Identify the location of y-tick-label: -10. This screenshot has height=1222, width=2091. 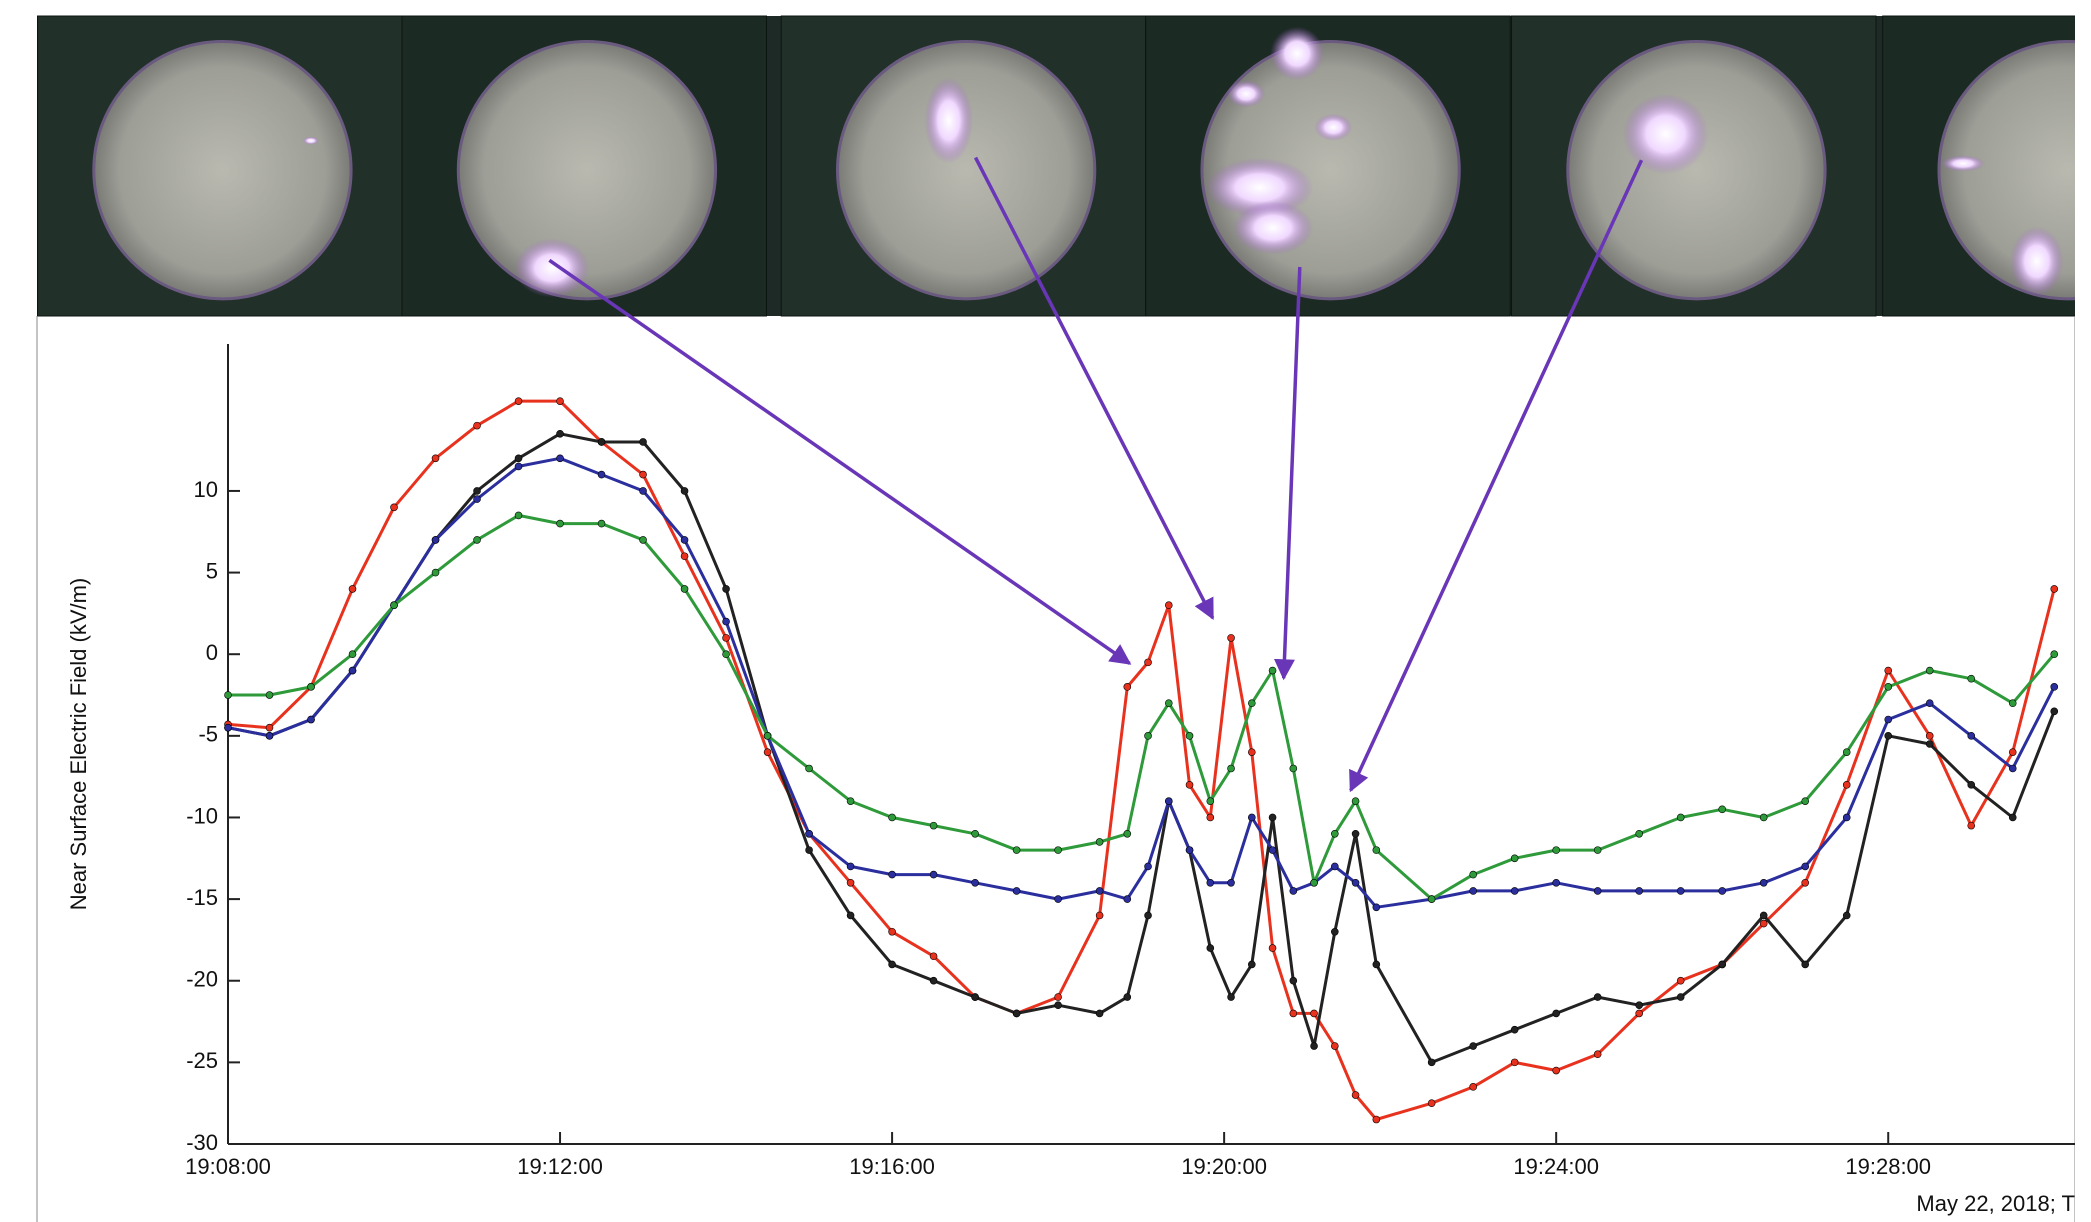
(202, 815).